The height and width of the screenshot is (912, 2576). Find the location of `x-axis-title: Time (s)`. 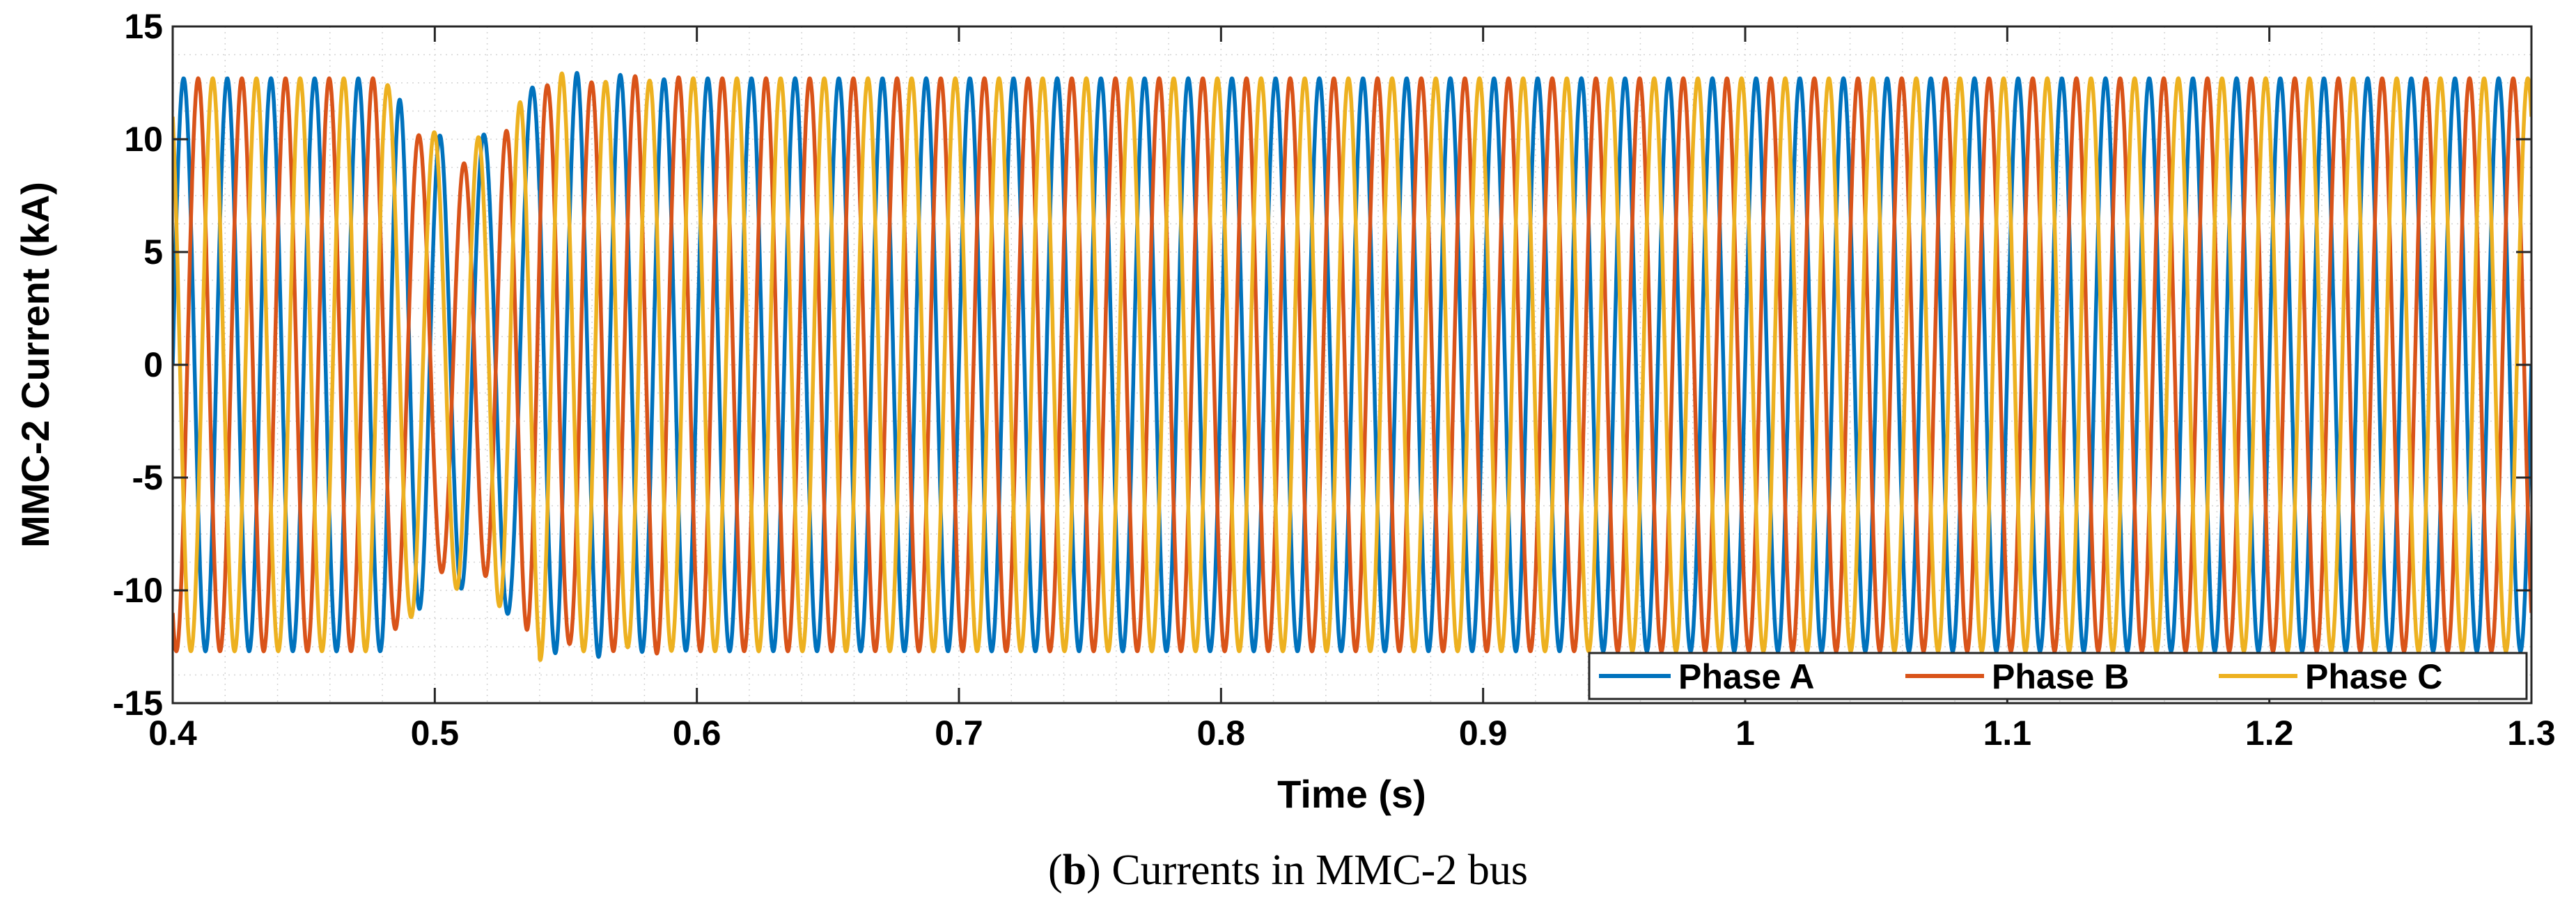

x-axis-title: Time (s) is located at coordinates (1352, 794).